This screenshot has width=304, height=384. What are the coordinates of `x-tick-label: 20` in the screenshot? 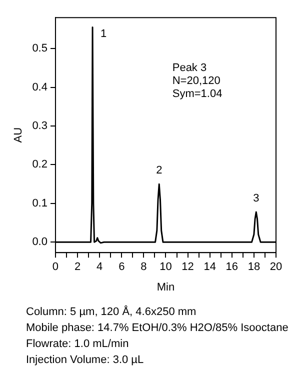 It's located at (276, 267).